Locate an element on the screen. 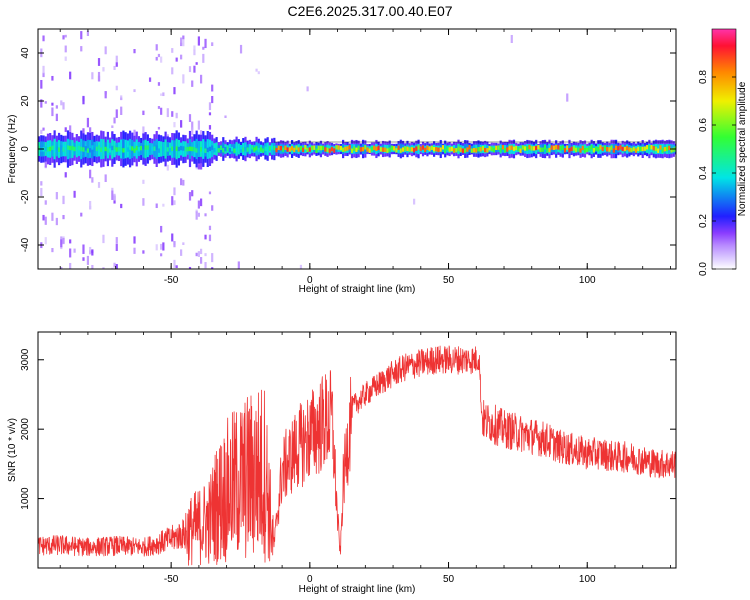 Image resolution: width=750 pixels, height=600 pixels. colorbar-ticks: 0.0 0.2 0.4 0.6 0.8 is located at coordinates (717, 173).